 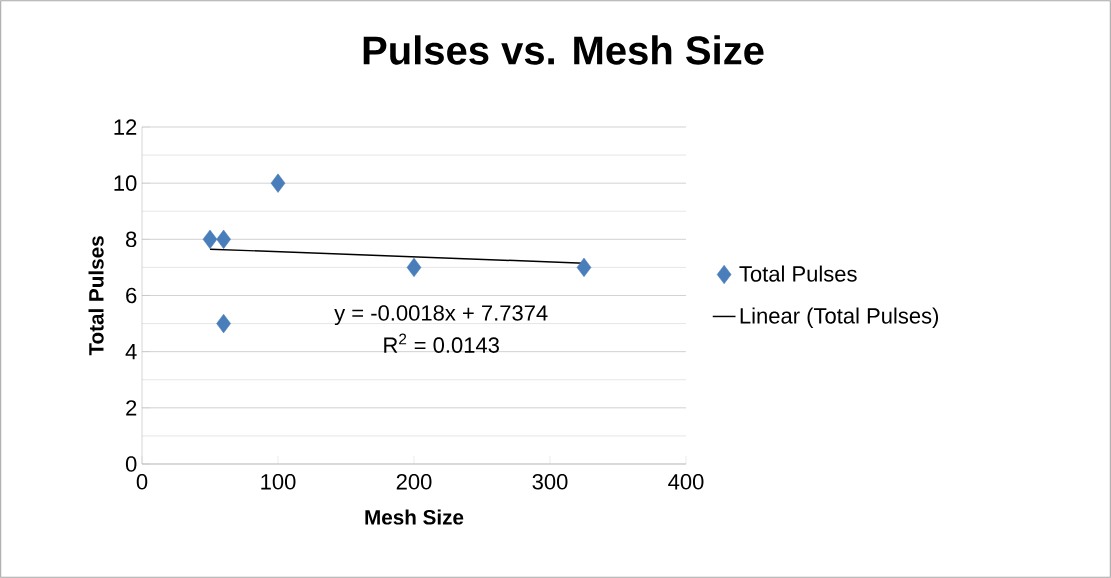 What do you see at coordinates (839, 317) in the screenshot?
I see `legend-label: Linear (Total Pulses)` at bounding box center [839, 317].